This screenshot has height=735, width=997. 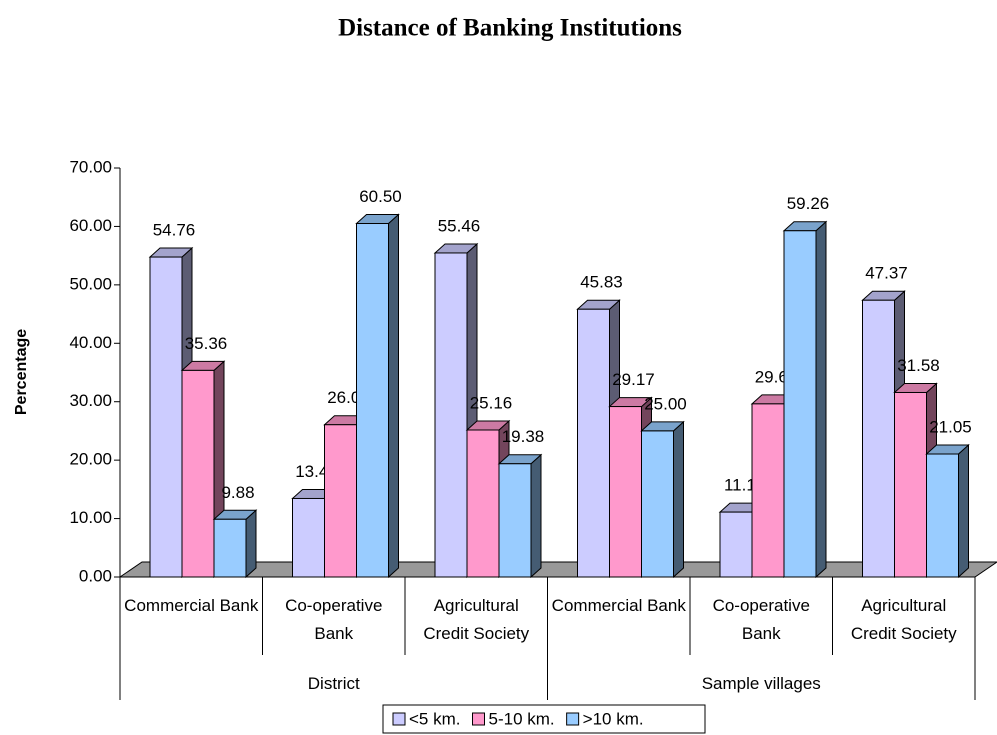 I want to click on value-label: 45.83, so click(x=601, y=282).